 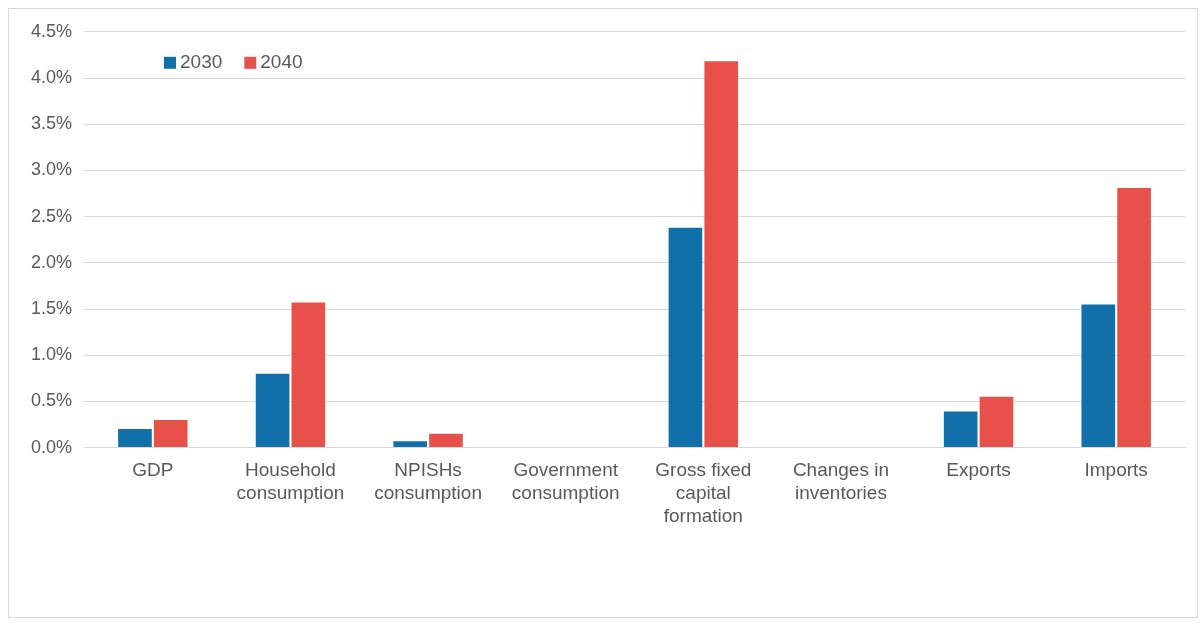 What do you see at coordinates (153, 470) in the screenshot?
I see `x-tick-label: GDP` at bounding box center [153, 470].